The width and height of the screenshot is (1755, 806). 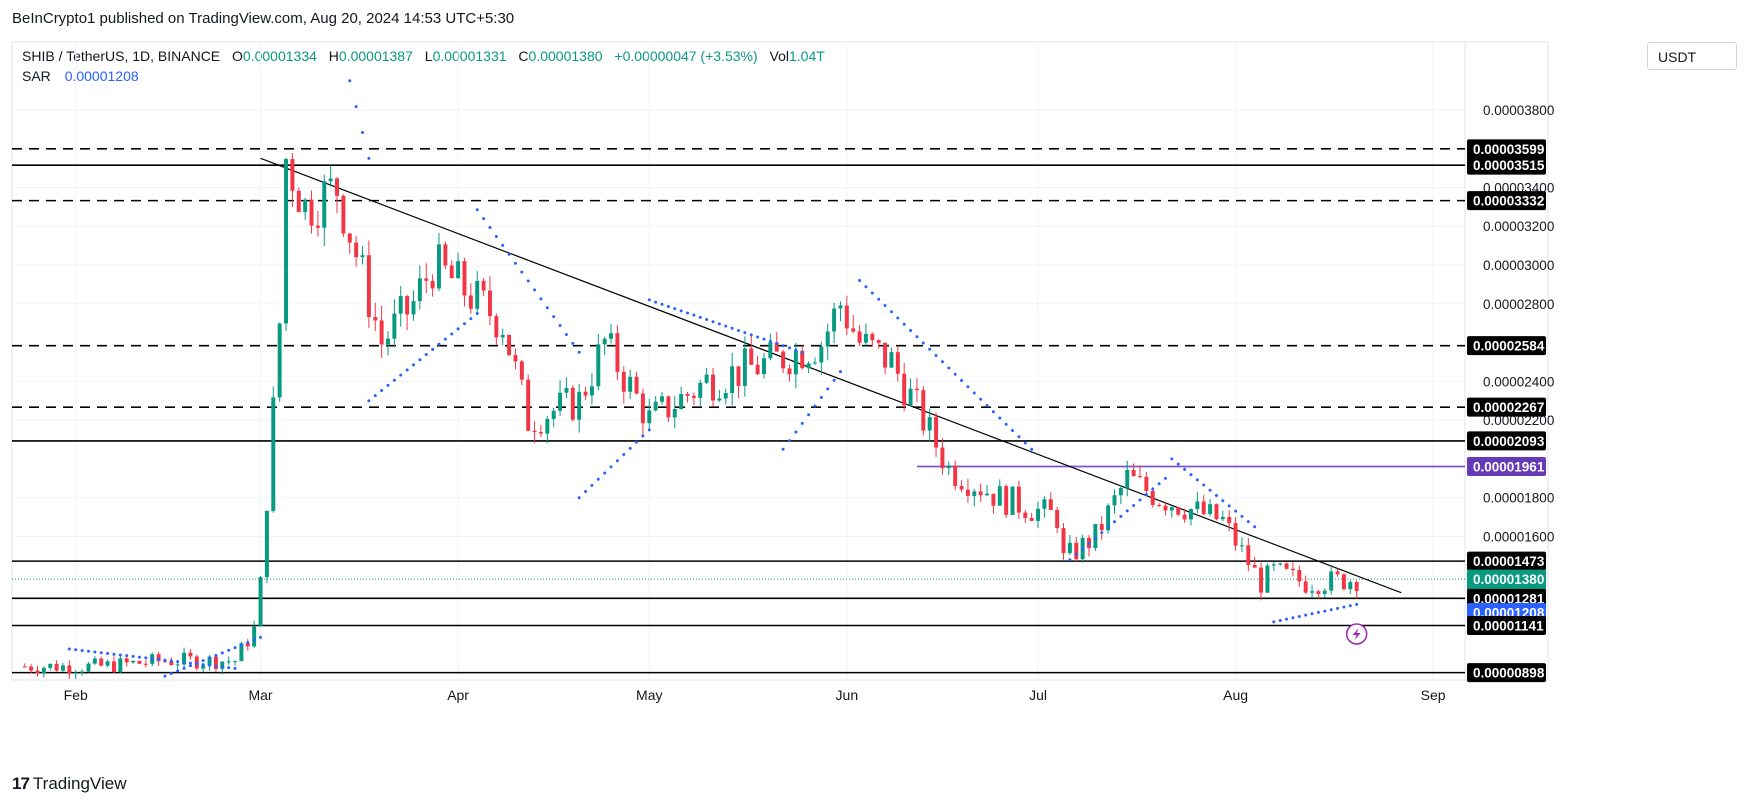 I want to click on open-label: O, so click(x=237, y=56).